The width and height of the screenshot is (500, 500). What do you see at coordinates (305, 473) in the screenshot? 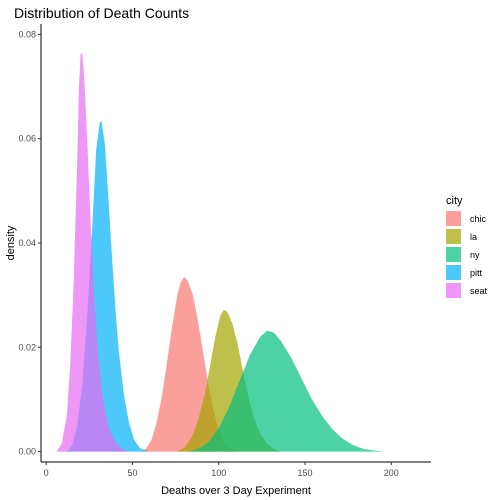
I see `x-tick-label: 150` at bounding box center [305, 473].